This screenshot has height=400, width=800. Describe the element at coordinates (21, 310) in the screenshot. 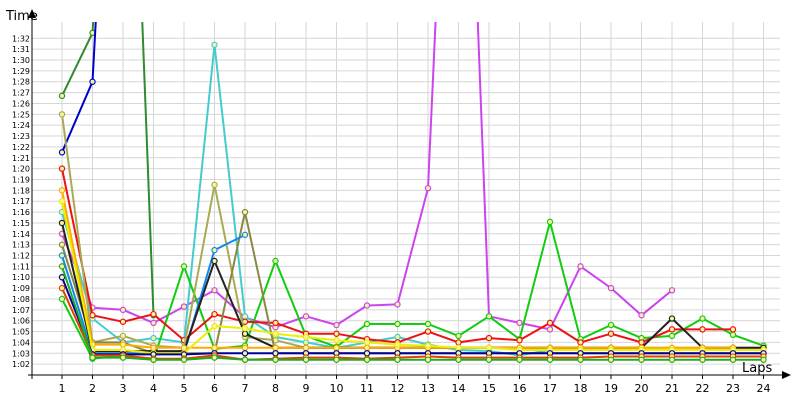

I see `y-tick-label: 1:07` at that location.